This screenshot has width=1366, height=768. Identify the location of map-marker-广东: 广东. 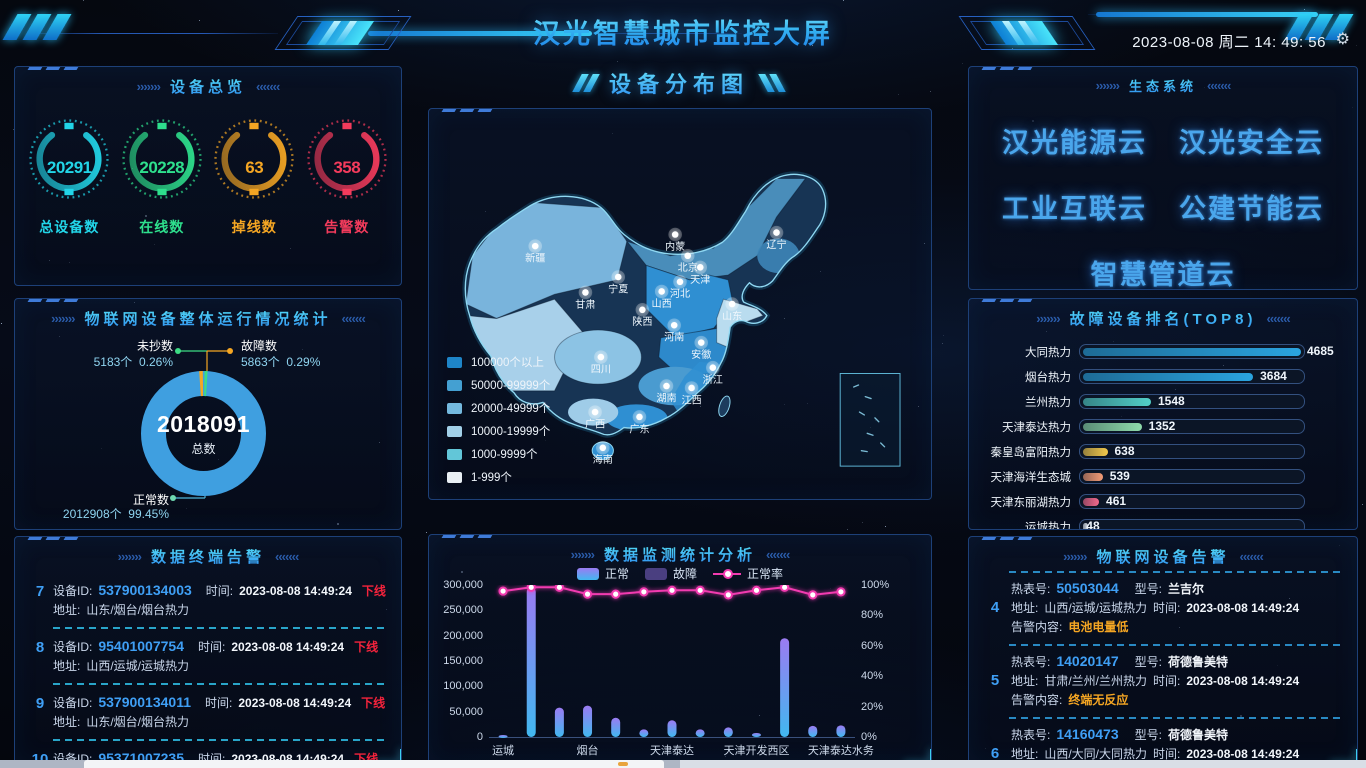
(639, 422).